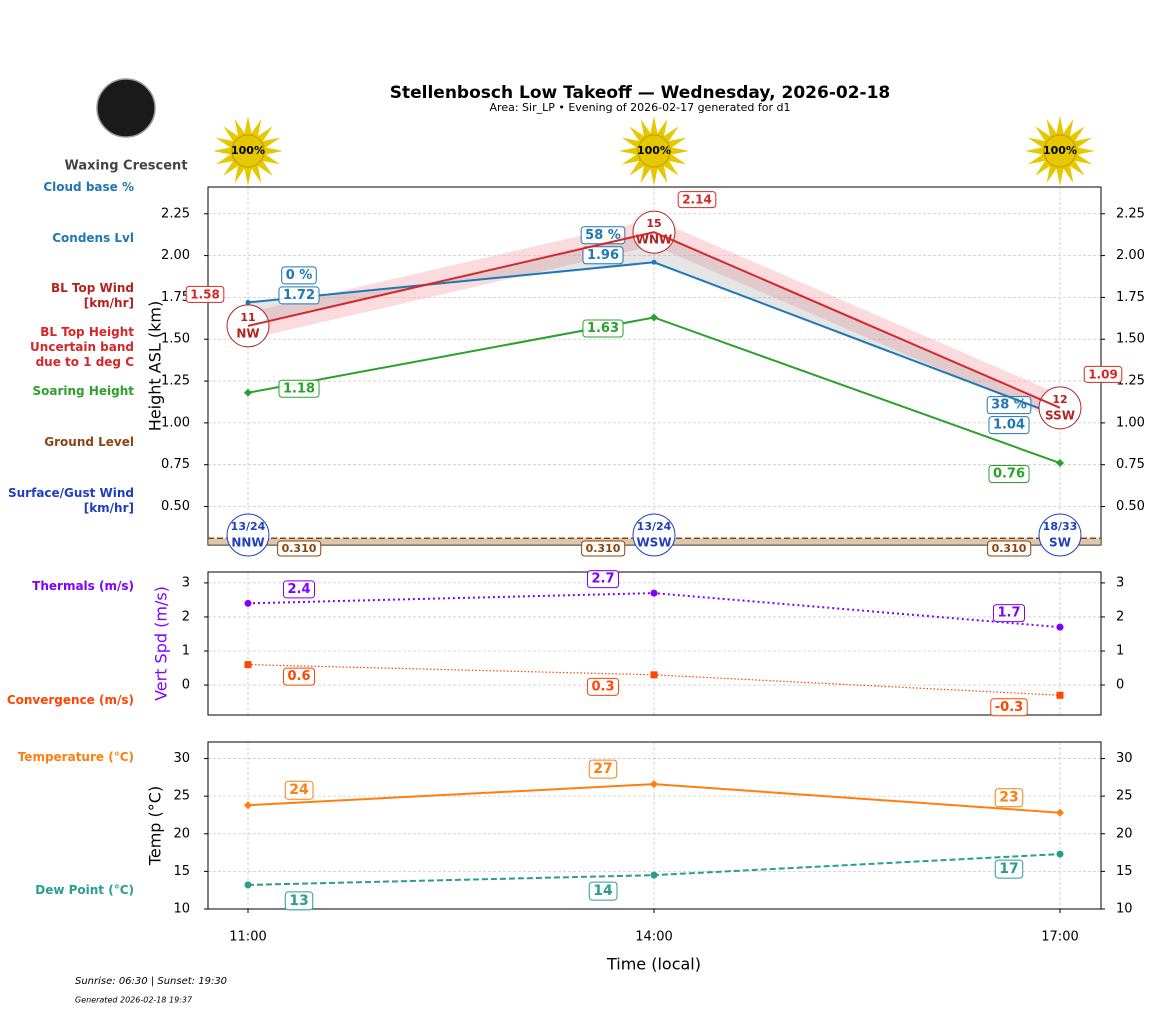  I want to click on value-label: 27, so click(603, 769).